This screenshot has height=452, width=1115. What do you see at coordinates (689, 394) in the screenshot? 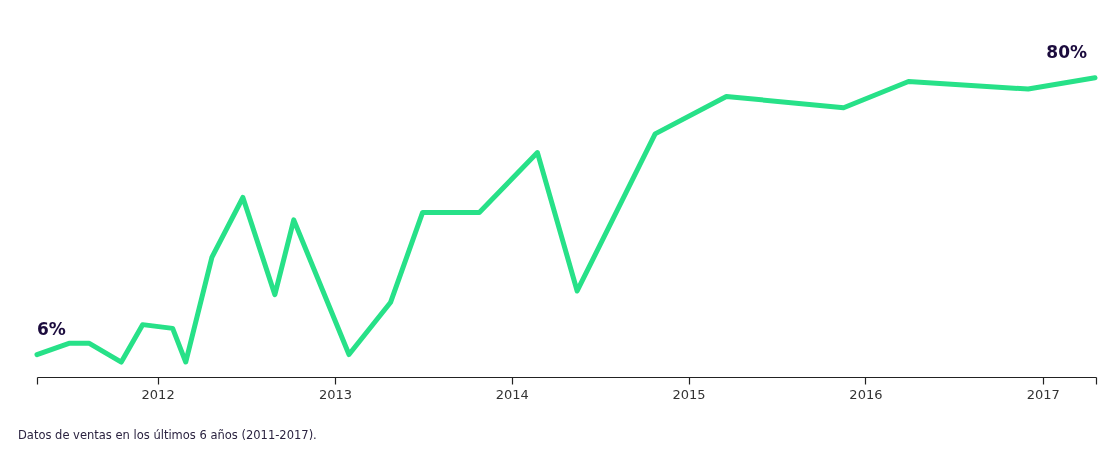
I see `x-tick-label: 2015` at bounding box center [689, 394].